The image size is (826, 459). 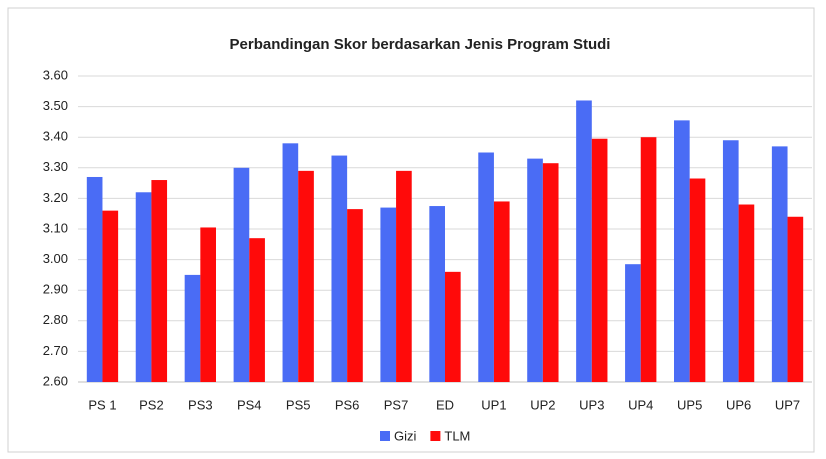 I want to click on x-tick-label: UP4, so click(x=640, y=404).